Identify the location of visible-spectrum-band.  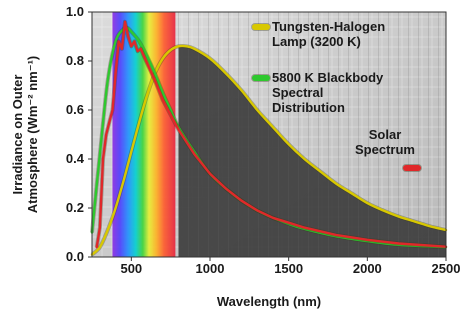
(144, 134).